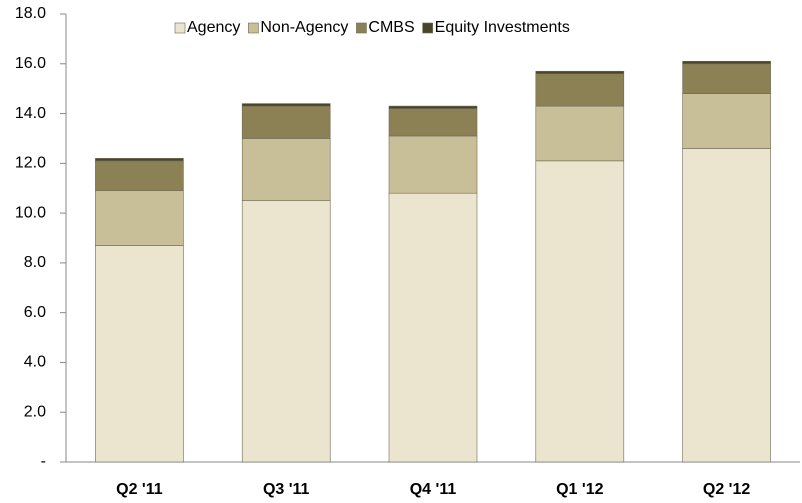 This screenshot has height=503, width=802. I want to click on y-tick-label: 18.0, so click(30, 13).